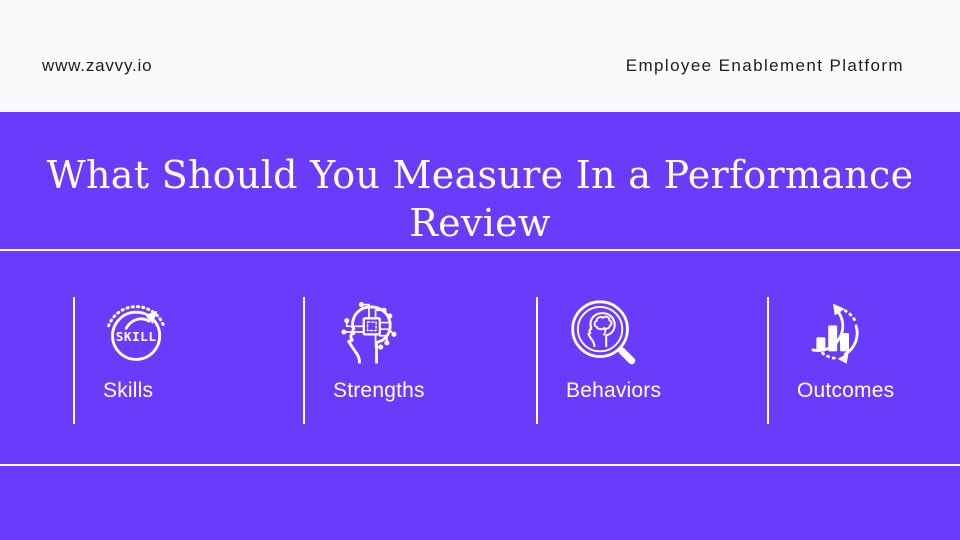 The height and width of the screenshot is (540, 960). Describe the element at coordinates (417, 360) in the screenshot. I see `measure-column-strengths: Strengths` at that location.